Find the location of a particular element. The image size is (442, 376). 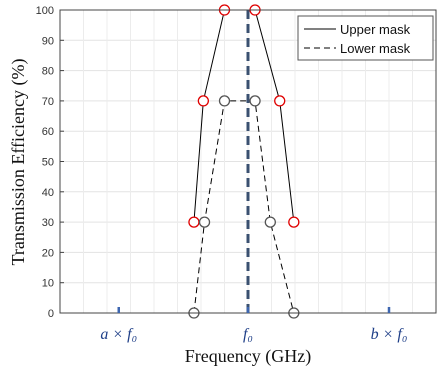

x-tick-label: b × f₀ is located at coordinates (389, 334).